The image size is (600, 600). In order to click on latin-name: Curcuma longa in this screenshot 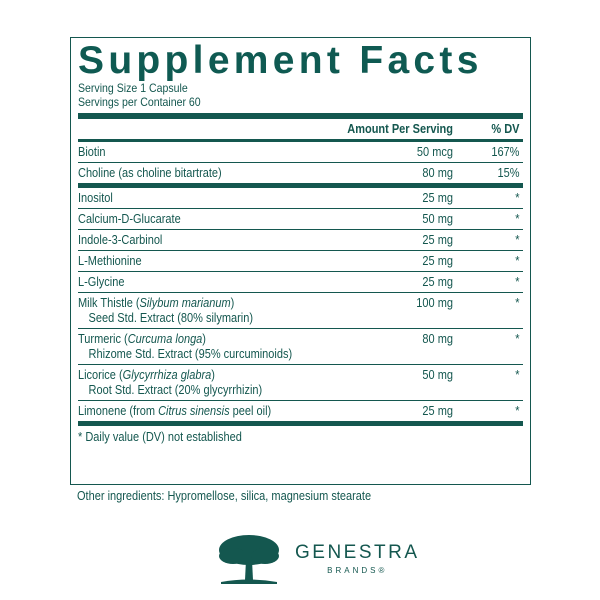, I will do `click(165, 339)`.